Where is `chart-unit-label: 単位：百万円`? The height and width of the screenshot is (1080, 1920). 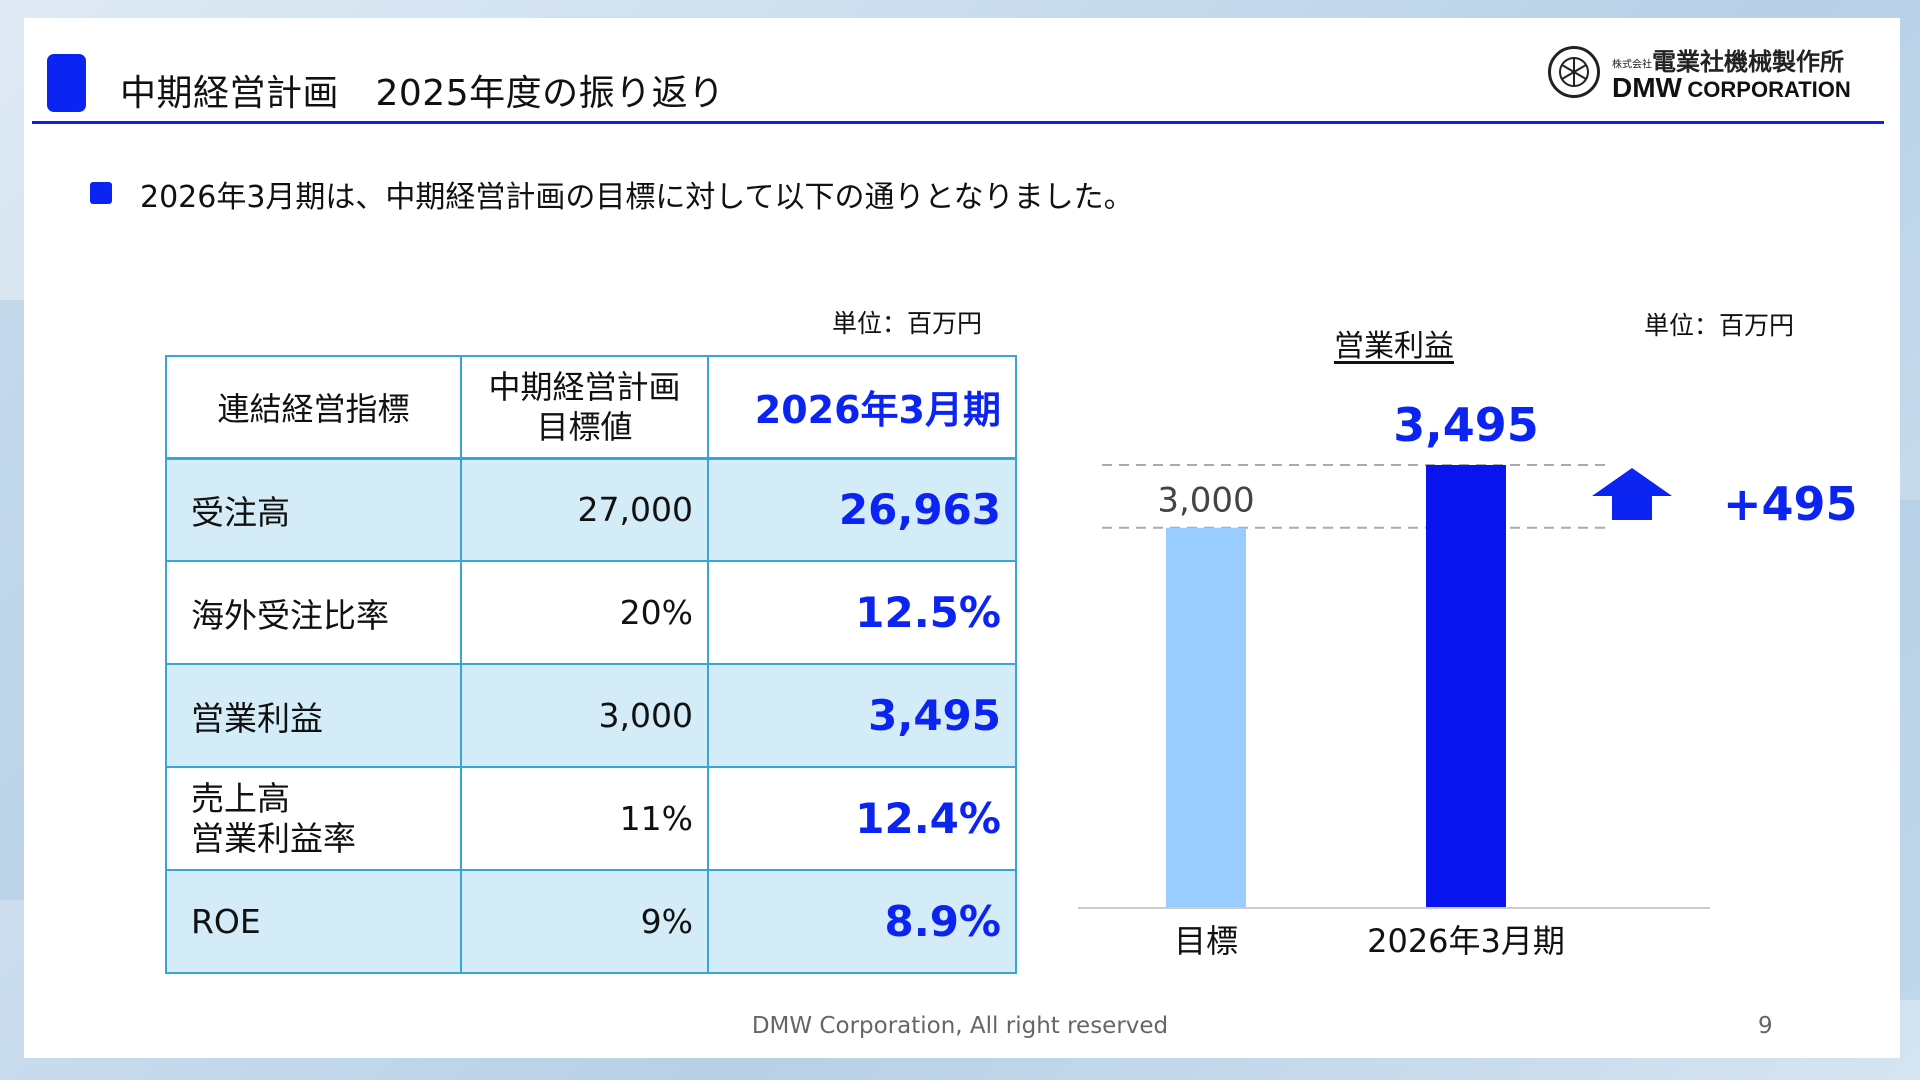
chart-unit-label: 単位：百万円 is located at coordinates (1719, 325).